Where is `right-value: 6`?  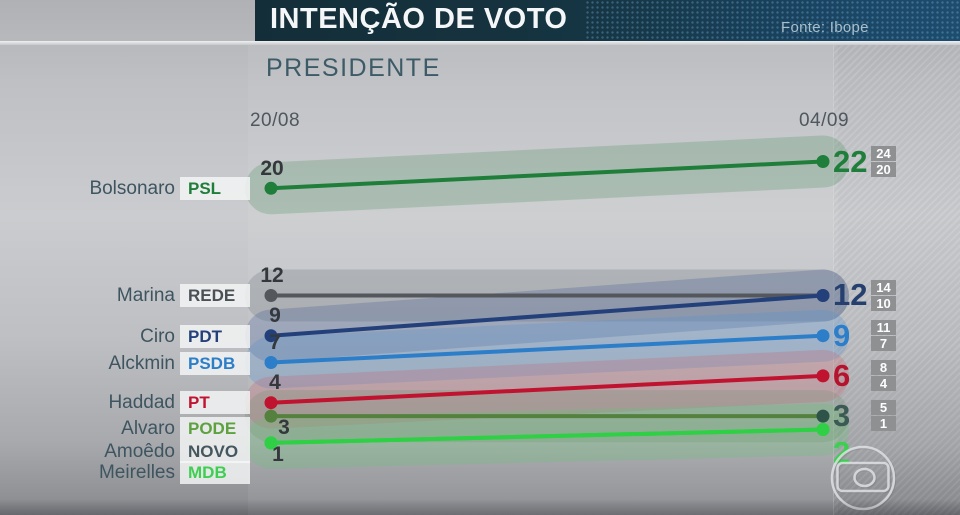
right-value: 6 is located at coordinates (842, 375).